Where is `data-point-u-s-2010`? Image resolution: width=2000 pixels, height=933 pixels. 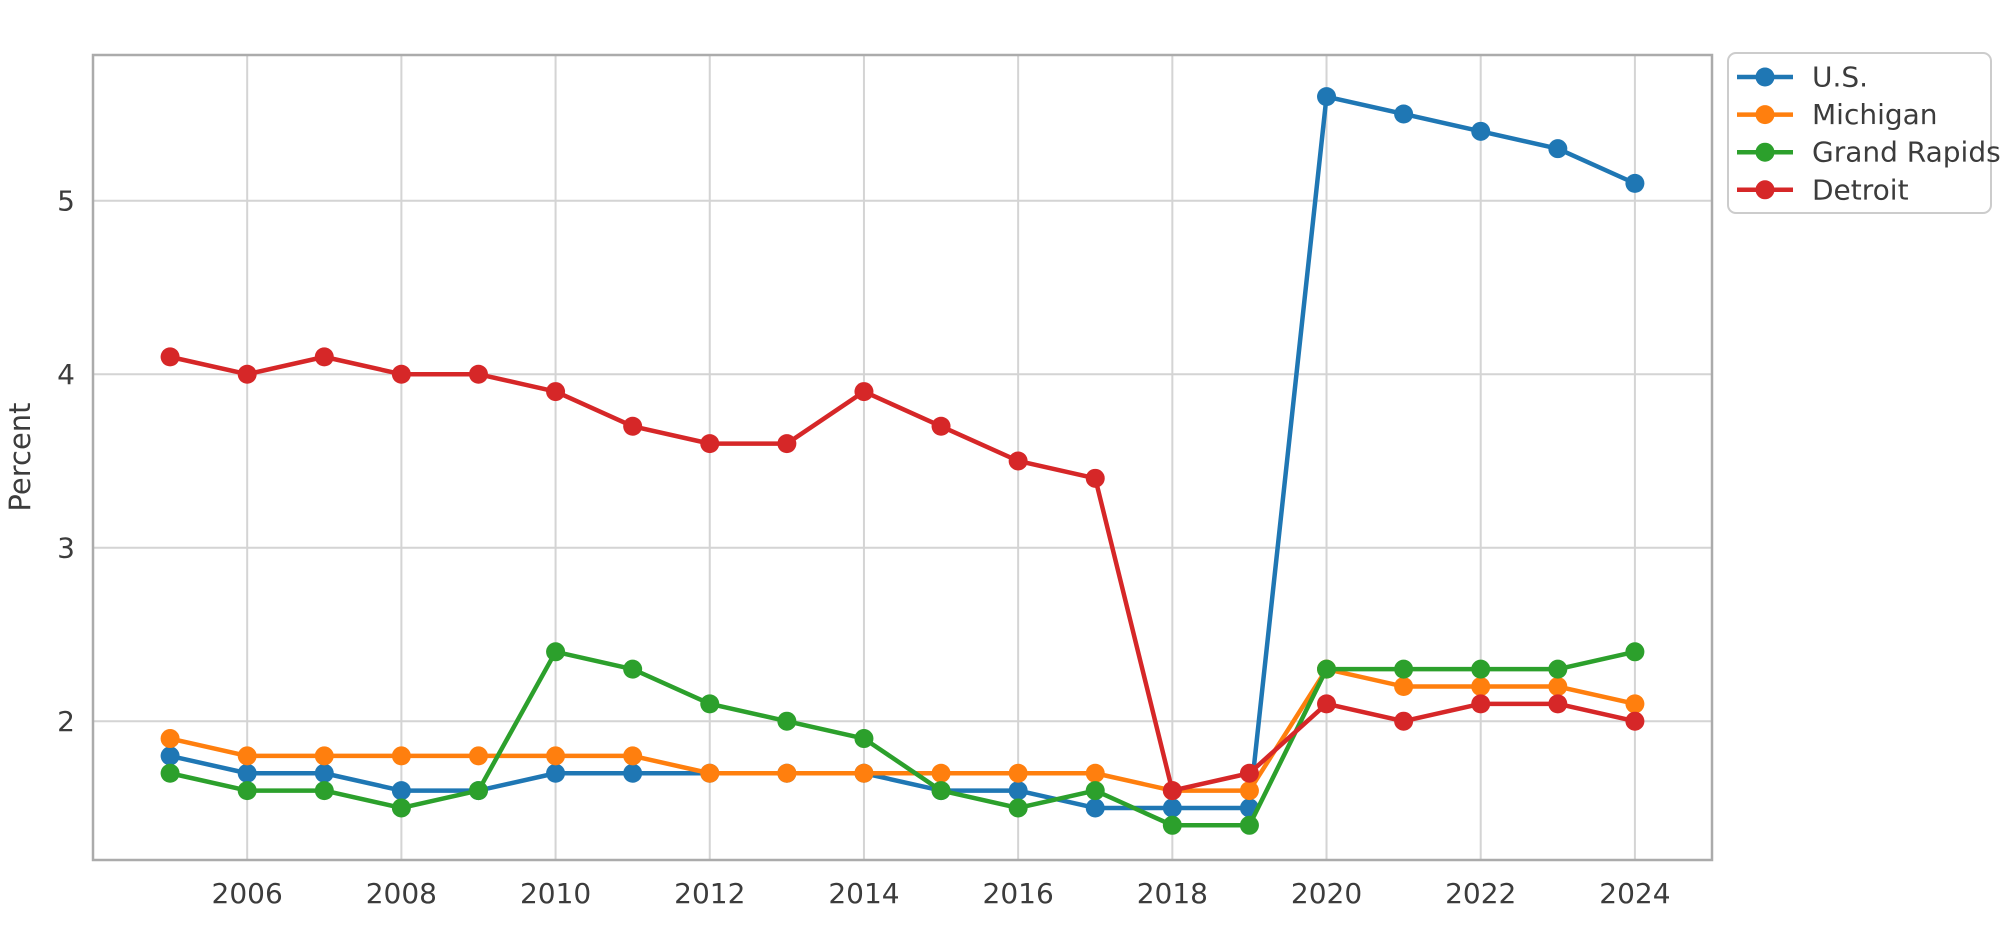
data-point-u-s-2010 is located at coordinates (556, 773).